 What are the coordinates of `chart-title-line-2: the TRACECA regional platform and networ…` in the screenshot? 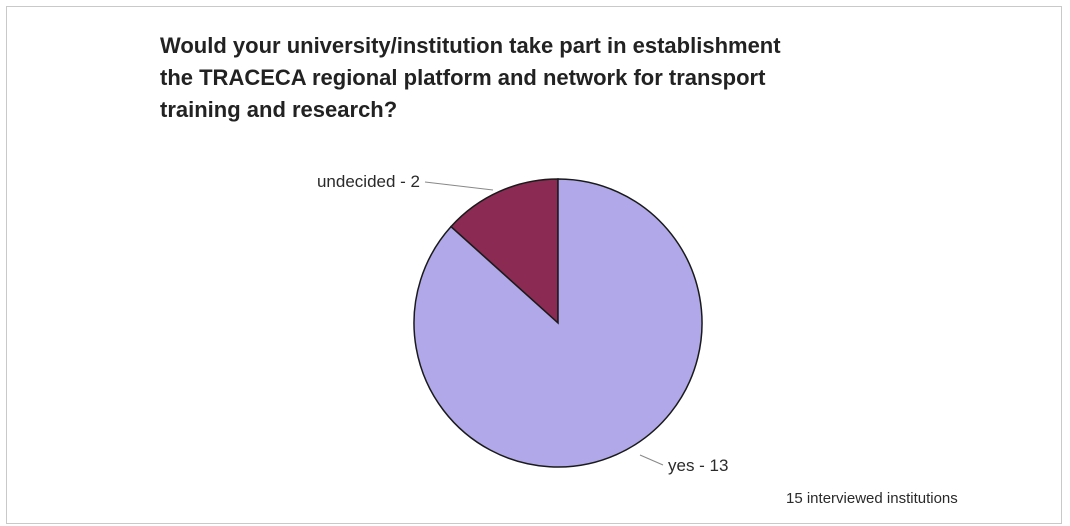 It's located at (463, 77).